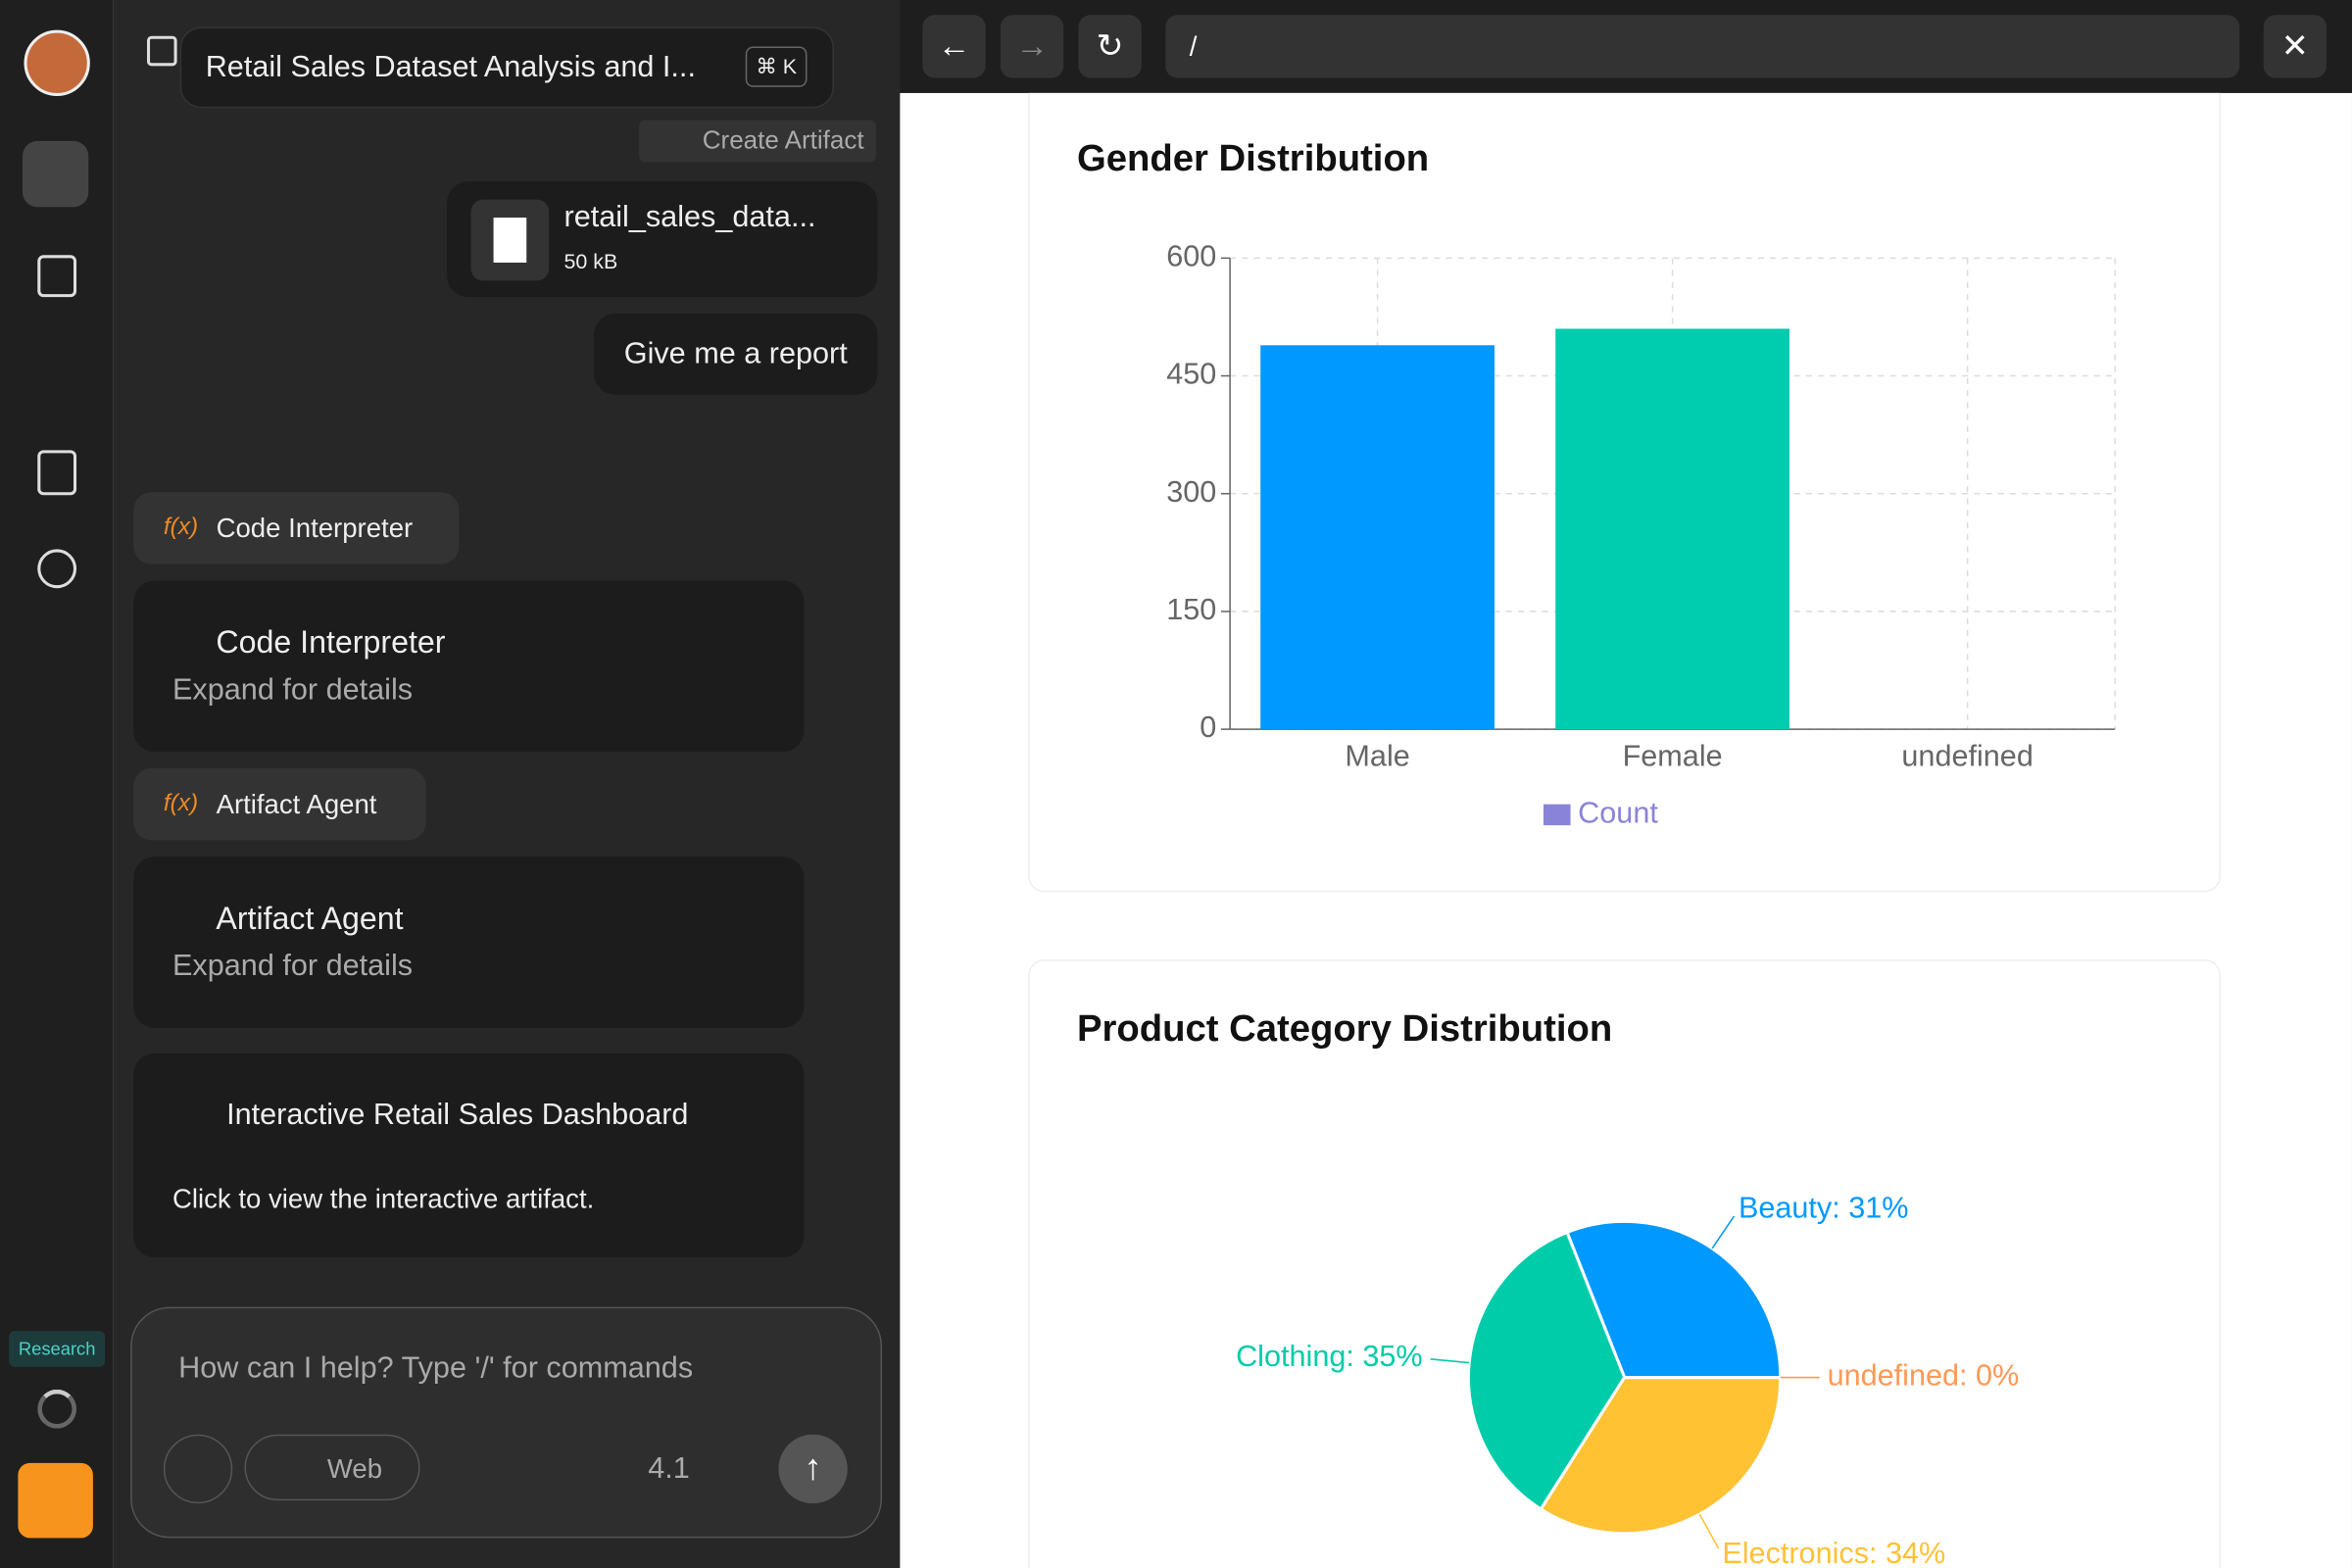  What do you see at coordinates (1557, 815) in the screenshot?
I see `legend-swatch` at bounding box center [1557, 815].